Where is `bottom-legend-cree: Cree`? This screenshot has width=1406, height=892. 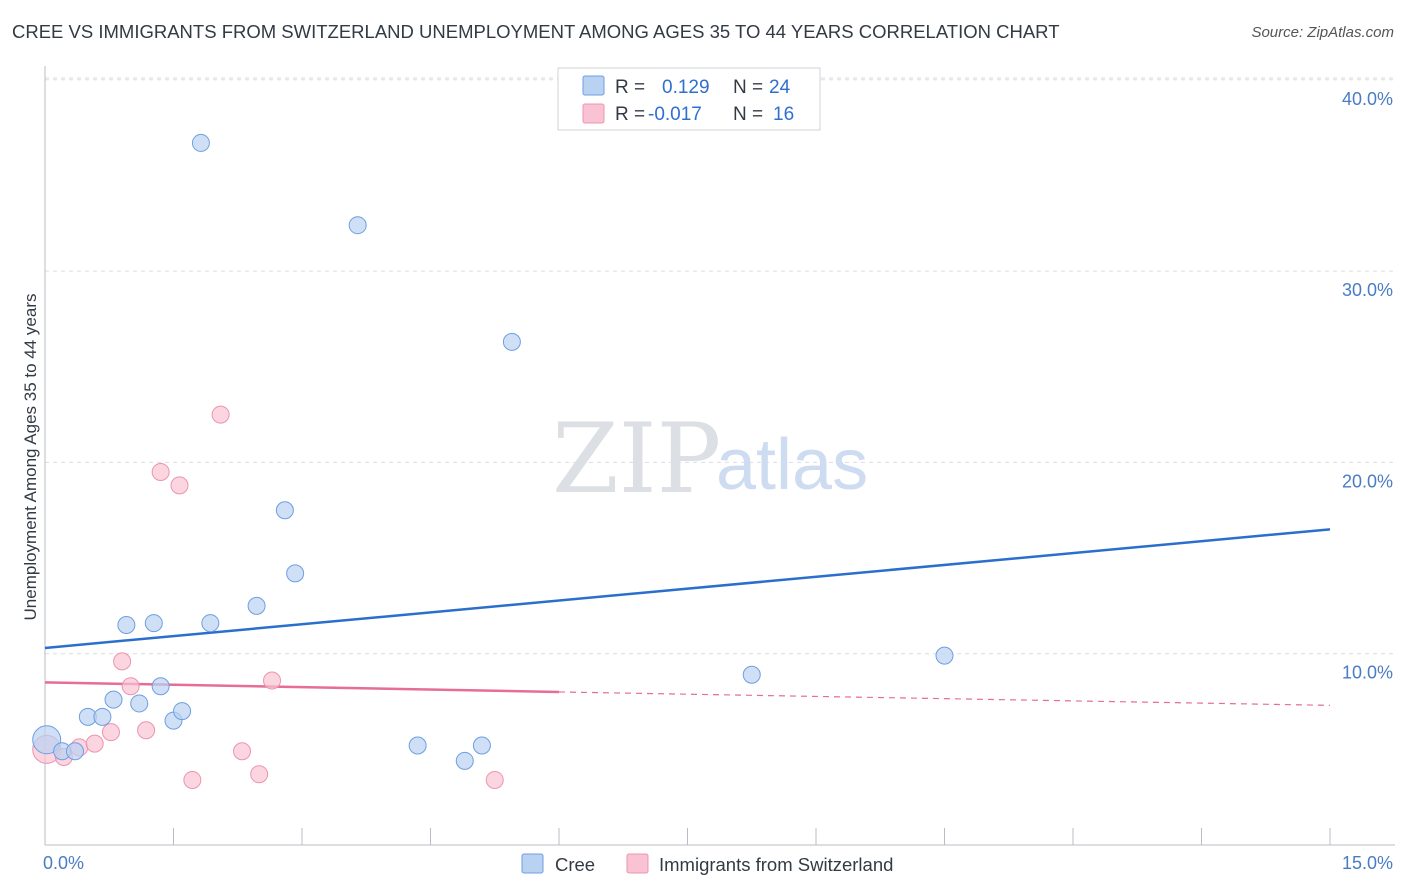
bottom-legend-cree: Cree is located at coordinates (575, 864).